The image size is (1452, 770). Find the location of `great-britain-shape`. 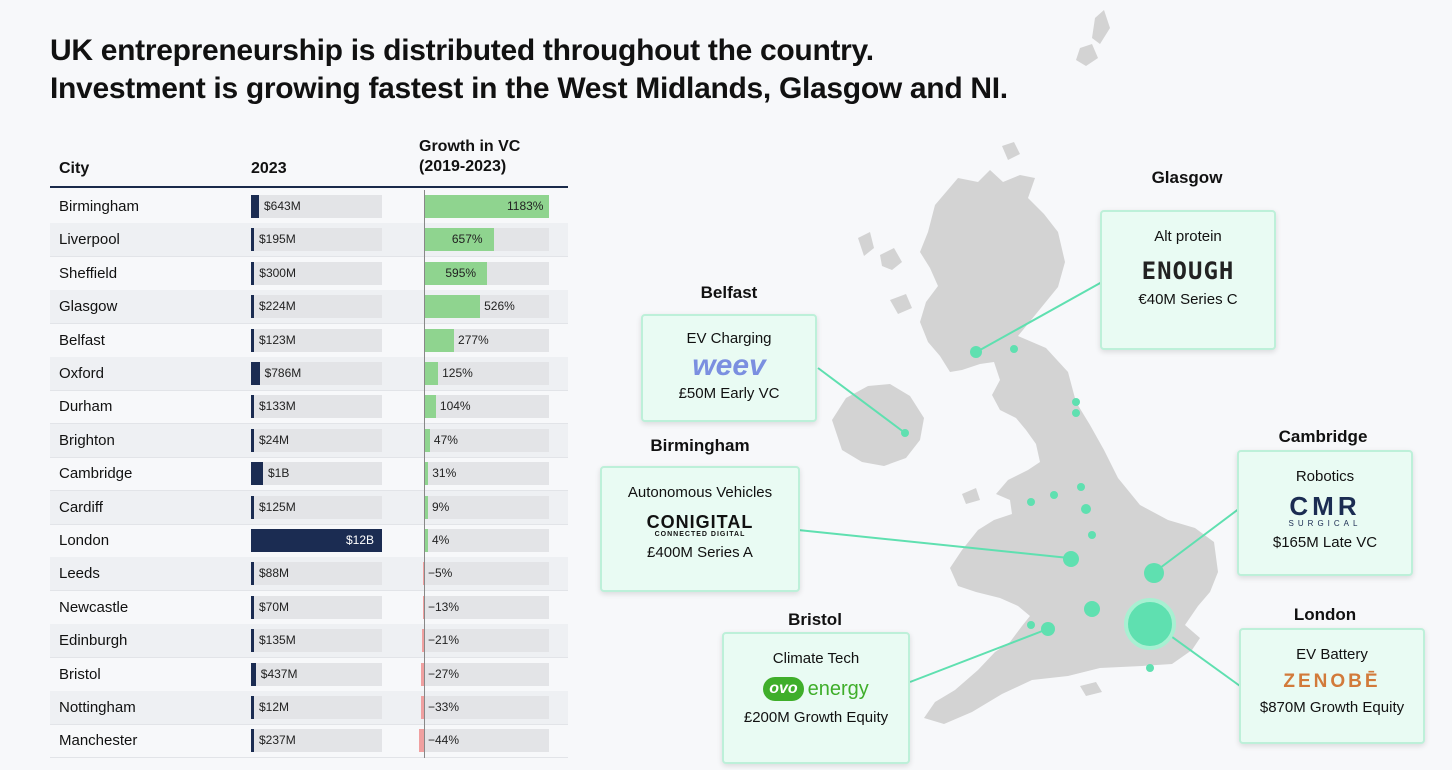

great-britain-shape is located at coordinates (1069, 447).